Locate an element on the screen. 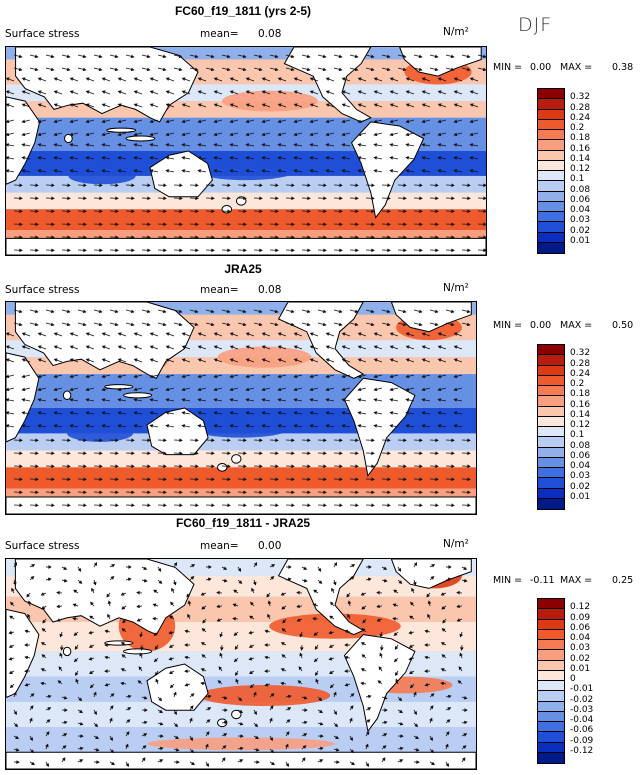 The image size is (644, 775). panel-3-title: FC60_f19_1811 - JRA25 is located at coordinates (243, 523).